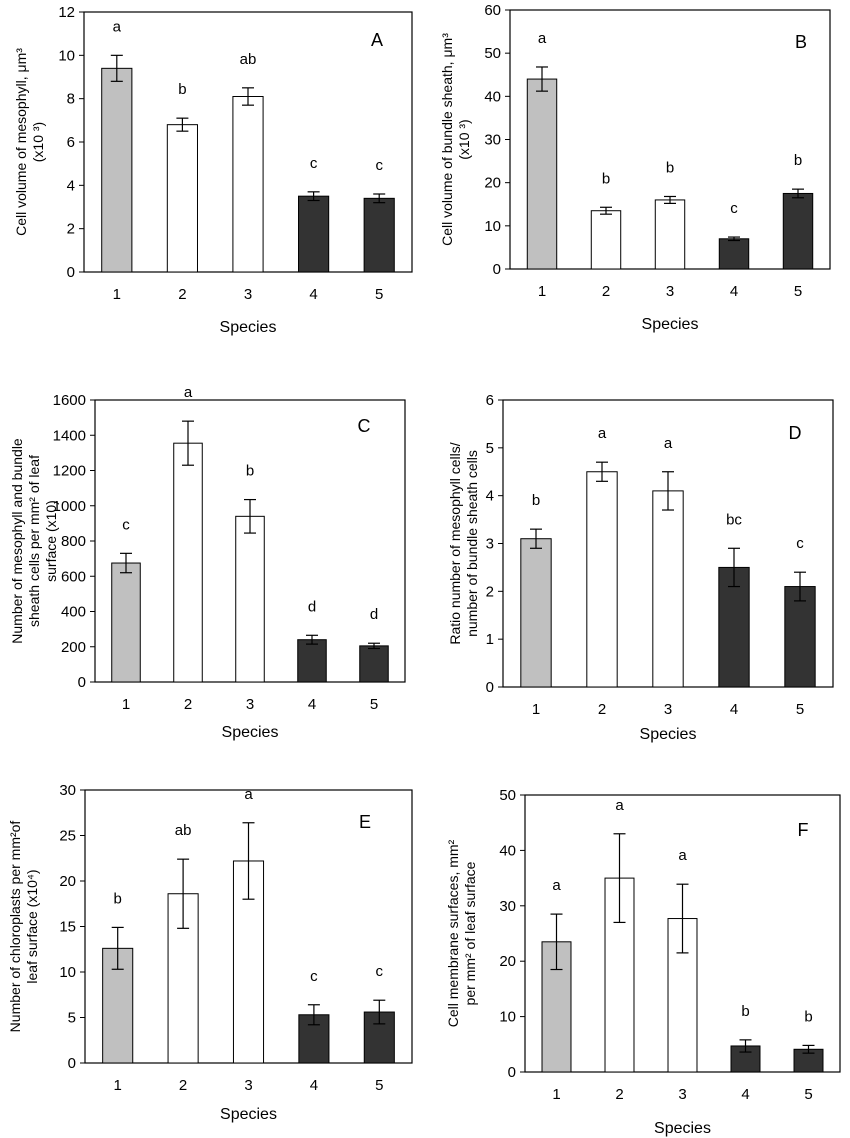 The height and width of the screenshot is (1138, 850). Describe the element at coordinates (69, 471) in the screenshot. I see `y-tick-label: 1200` at that location.